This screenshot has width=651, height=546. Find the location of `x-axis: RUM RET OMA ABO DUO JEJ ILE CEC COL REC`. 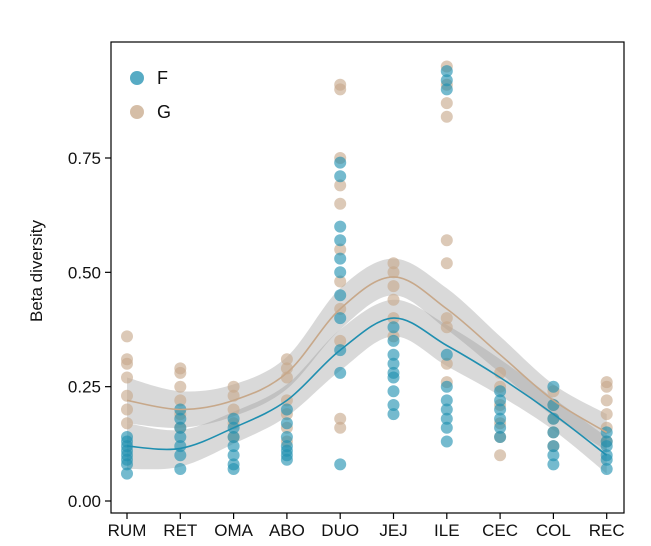

x-axis: RUM RET OMA ABO DUO JEJ ILE CEC COL REC is located at coordinates (366, 526).